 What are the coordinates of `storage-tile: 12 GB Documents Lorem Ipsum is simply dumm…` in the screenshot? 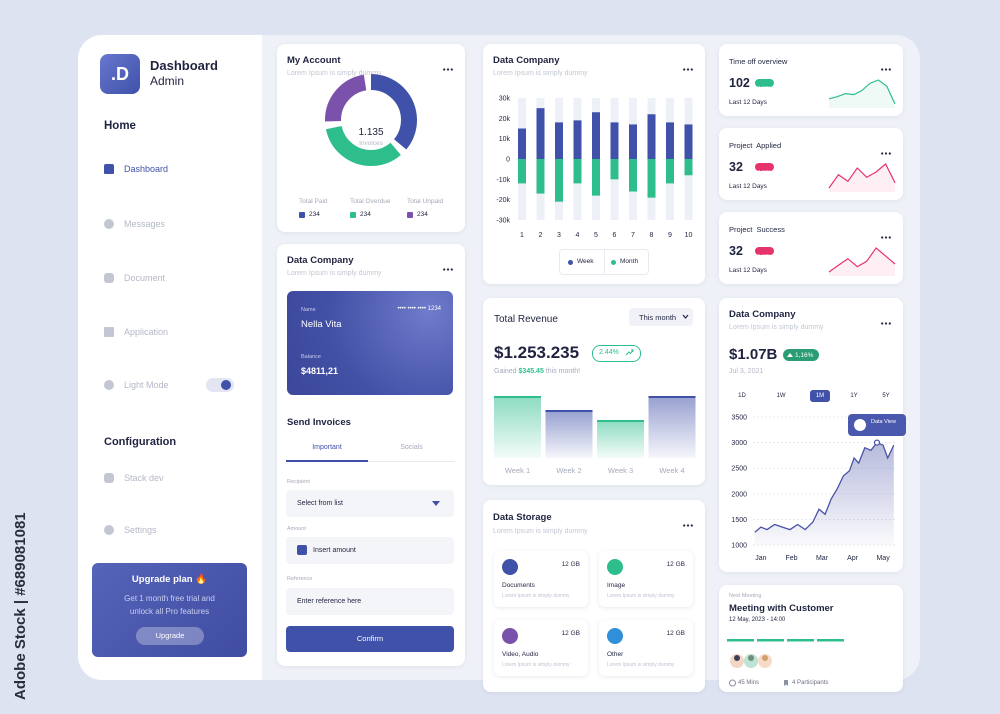 It's located at (541, 579).